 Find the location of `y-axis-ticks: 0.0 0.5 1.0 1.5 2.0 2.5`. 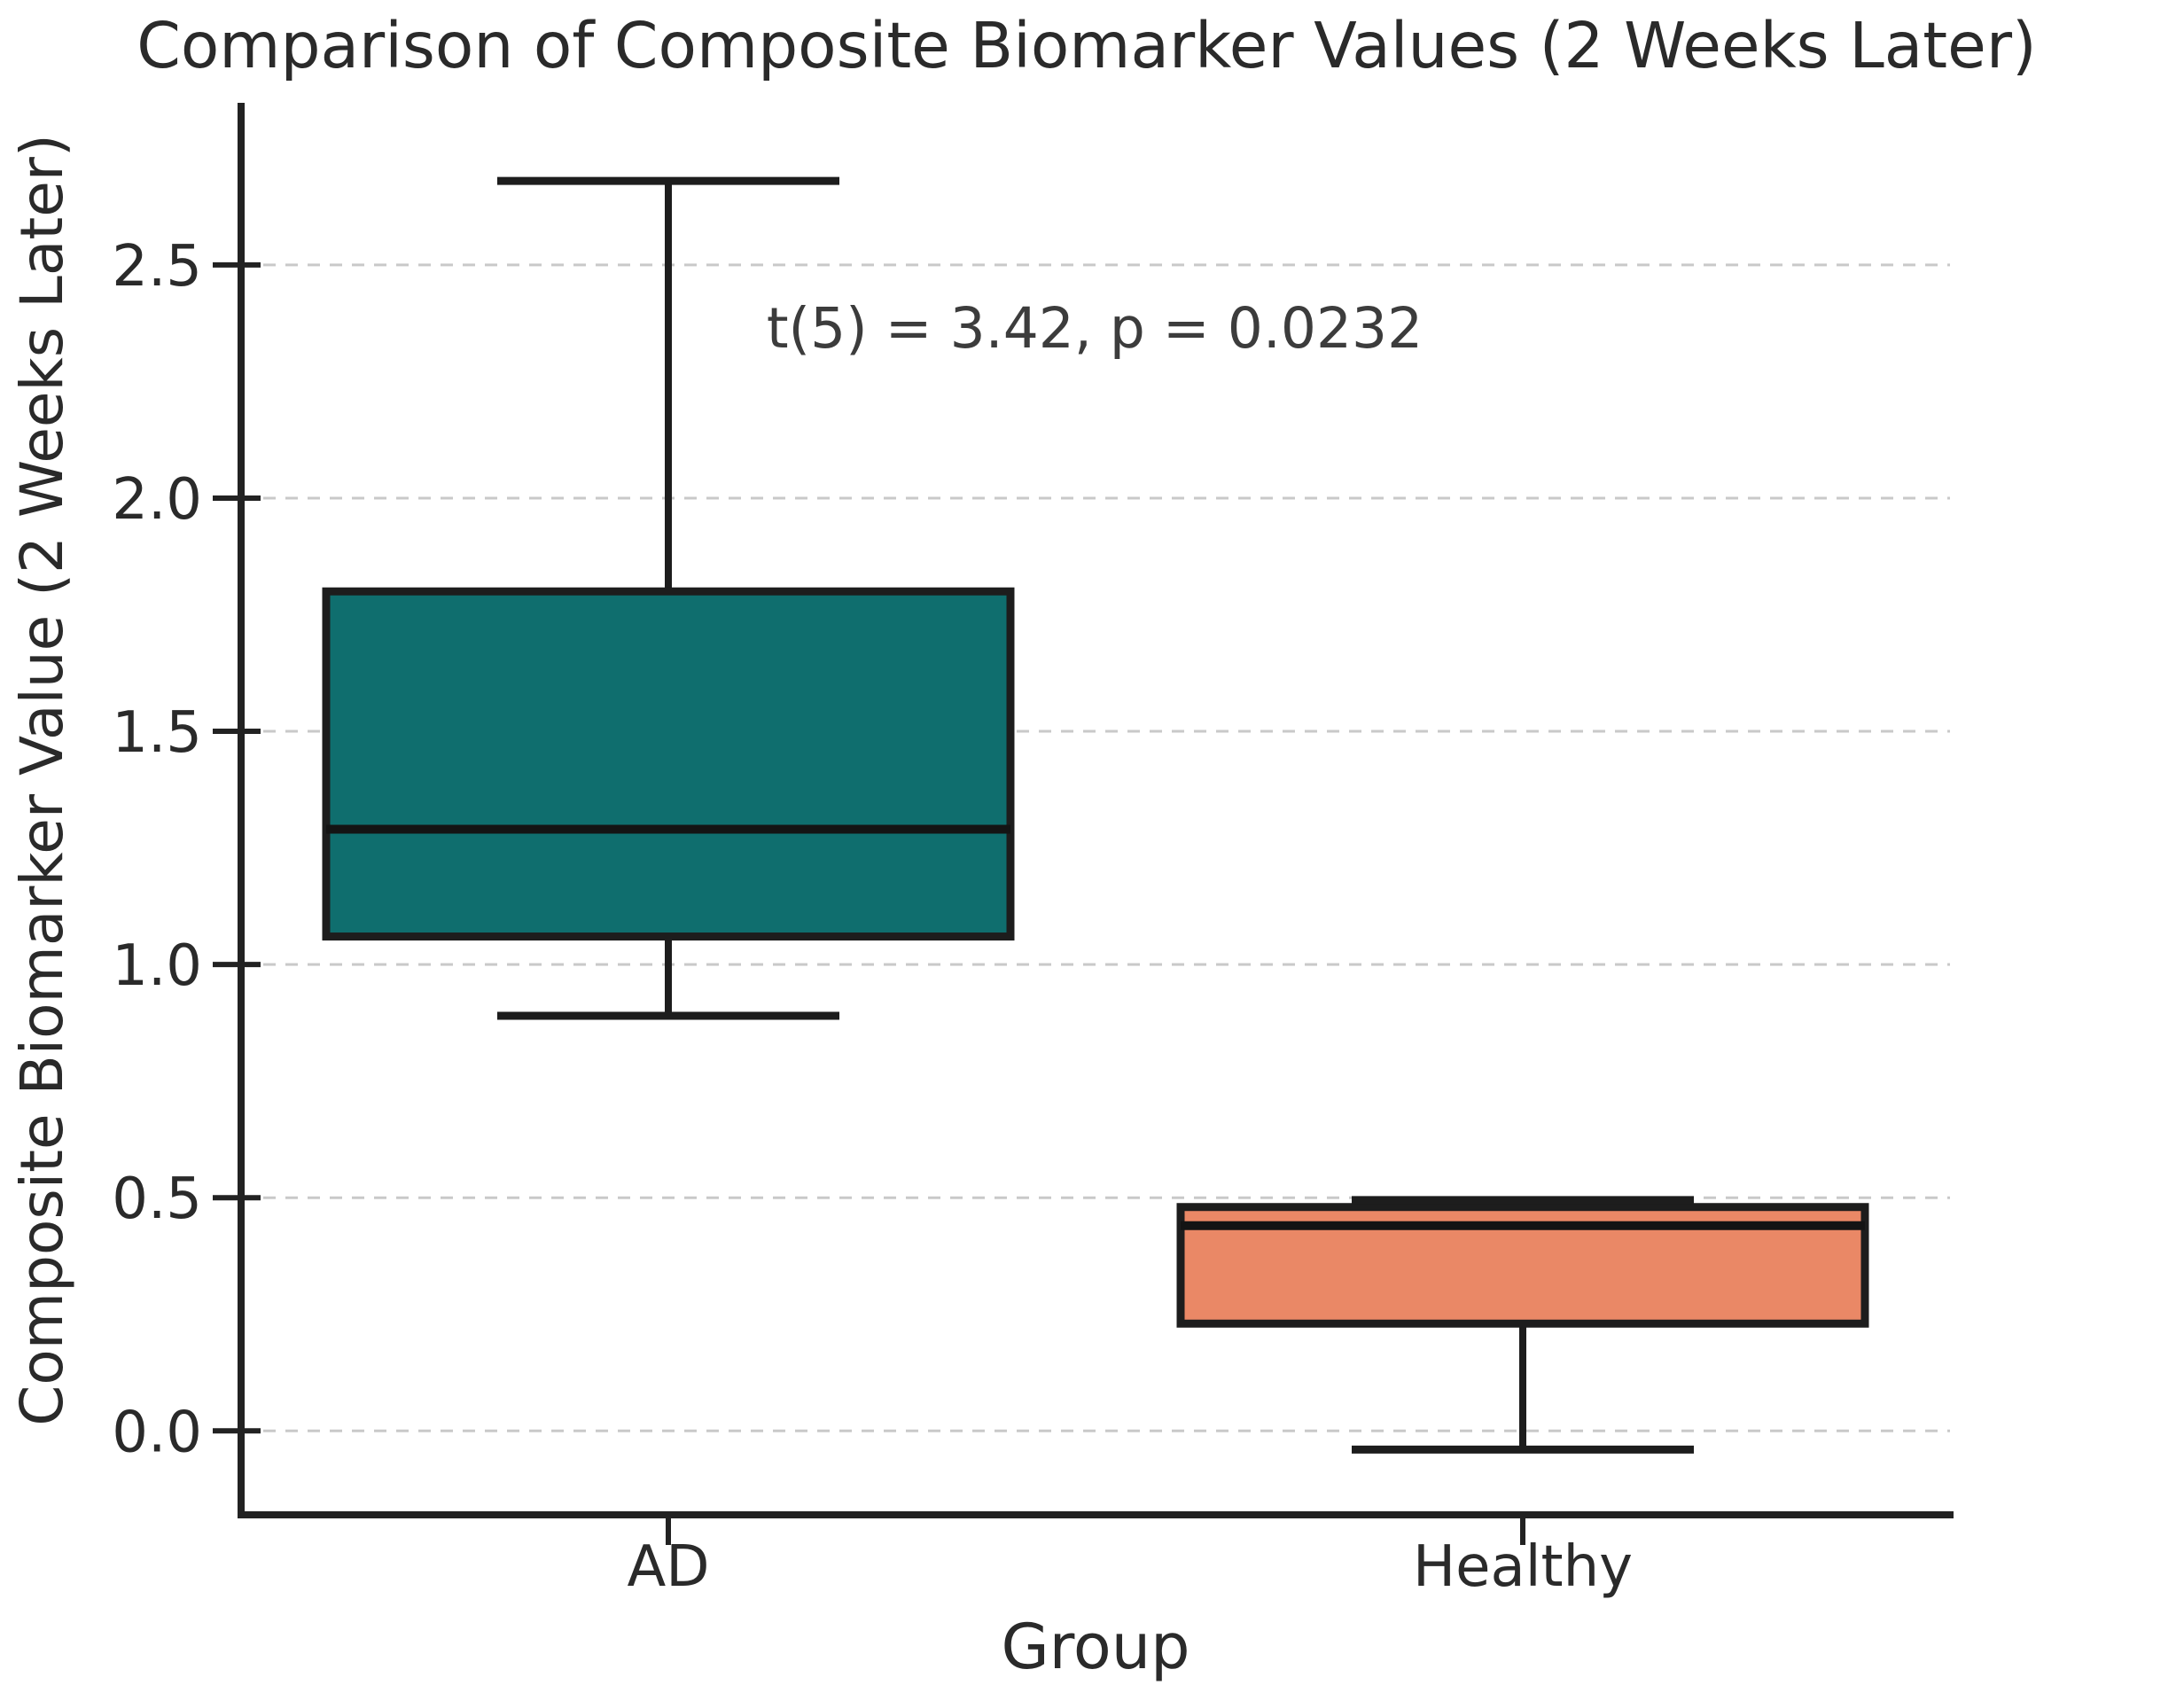

y-axis-ticks: 0.0 0.5 1.0 1.5 2.0 2.5 is located at coordinates (186, 849).